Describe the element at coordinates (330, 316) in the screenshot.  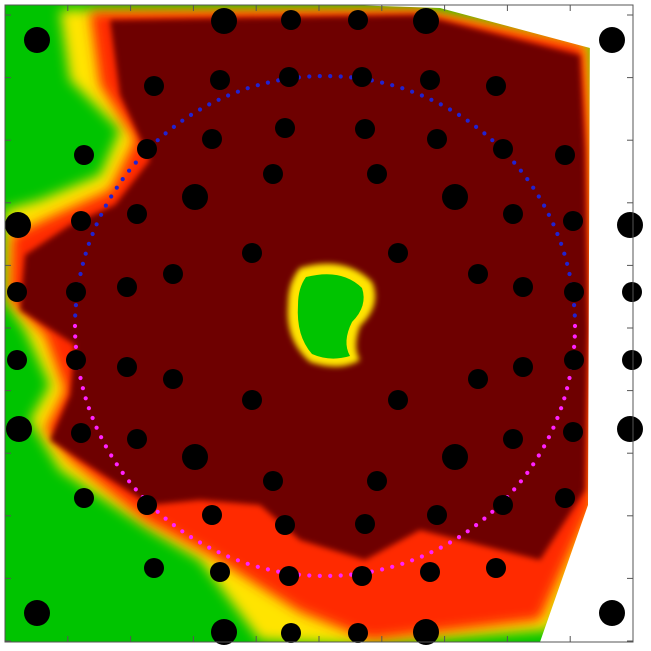
I see `center-hole` at that location.